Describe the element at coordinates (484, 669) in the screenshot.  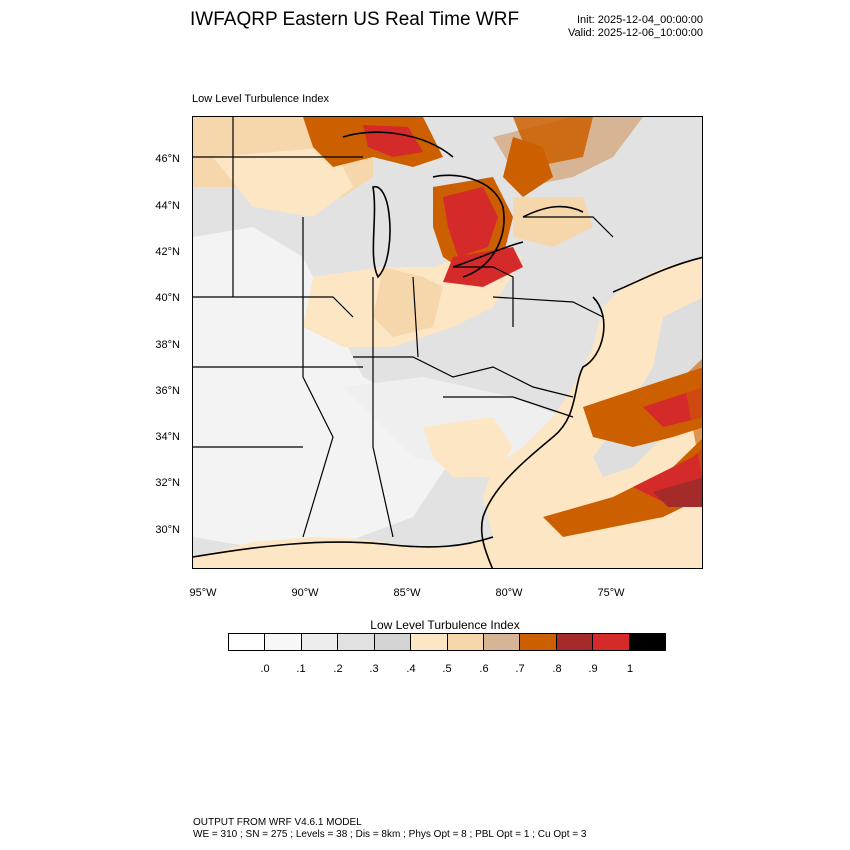
I see `legend-label: .6` at that location.